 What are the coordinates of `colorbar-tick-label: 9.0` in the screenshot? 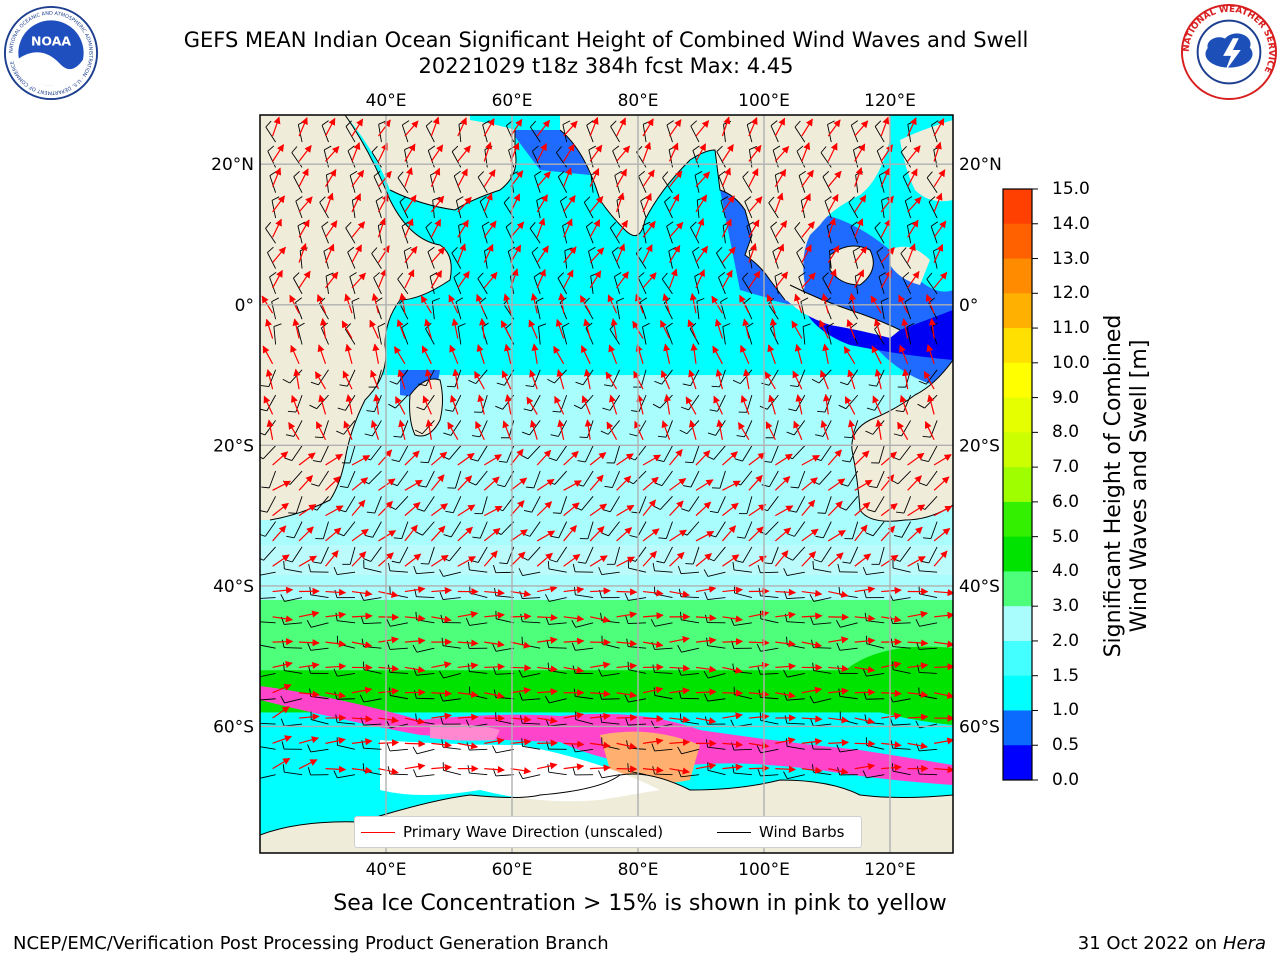 It's located at (1066, 397).